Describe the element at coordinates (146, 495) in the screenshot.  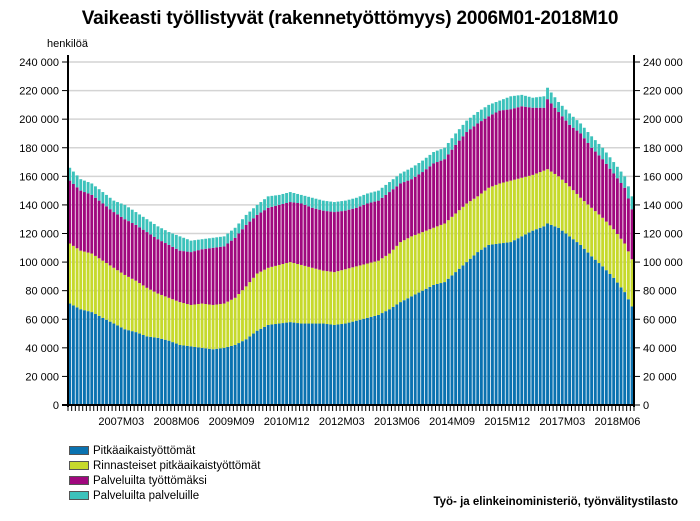
I see `legend-label: Palveluilta palveluille` at that location.